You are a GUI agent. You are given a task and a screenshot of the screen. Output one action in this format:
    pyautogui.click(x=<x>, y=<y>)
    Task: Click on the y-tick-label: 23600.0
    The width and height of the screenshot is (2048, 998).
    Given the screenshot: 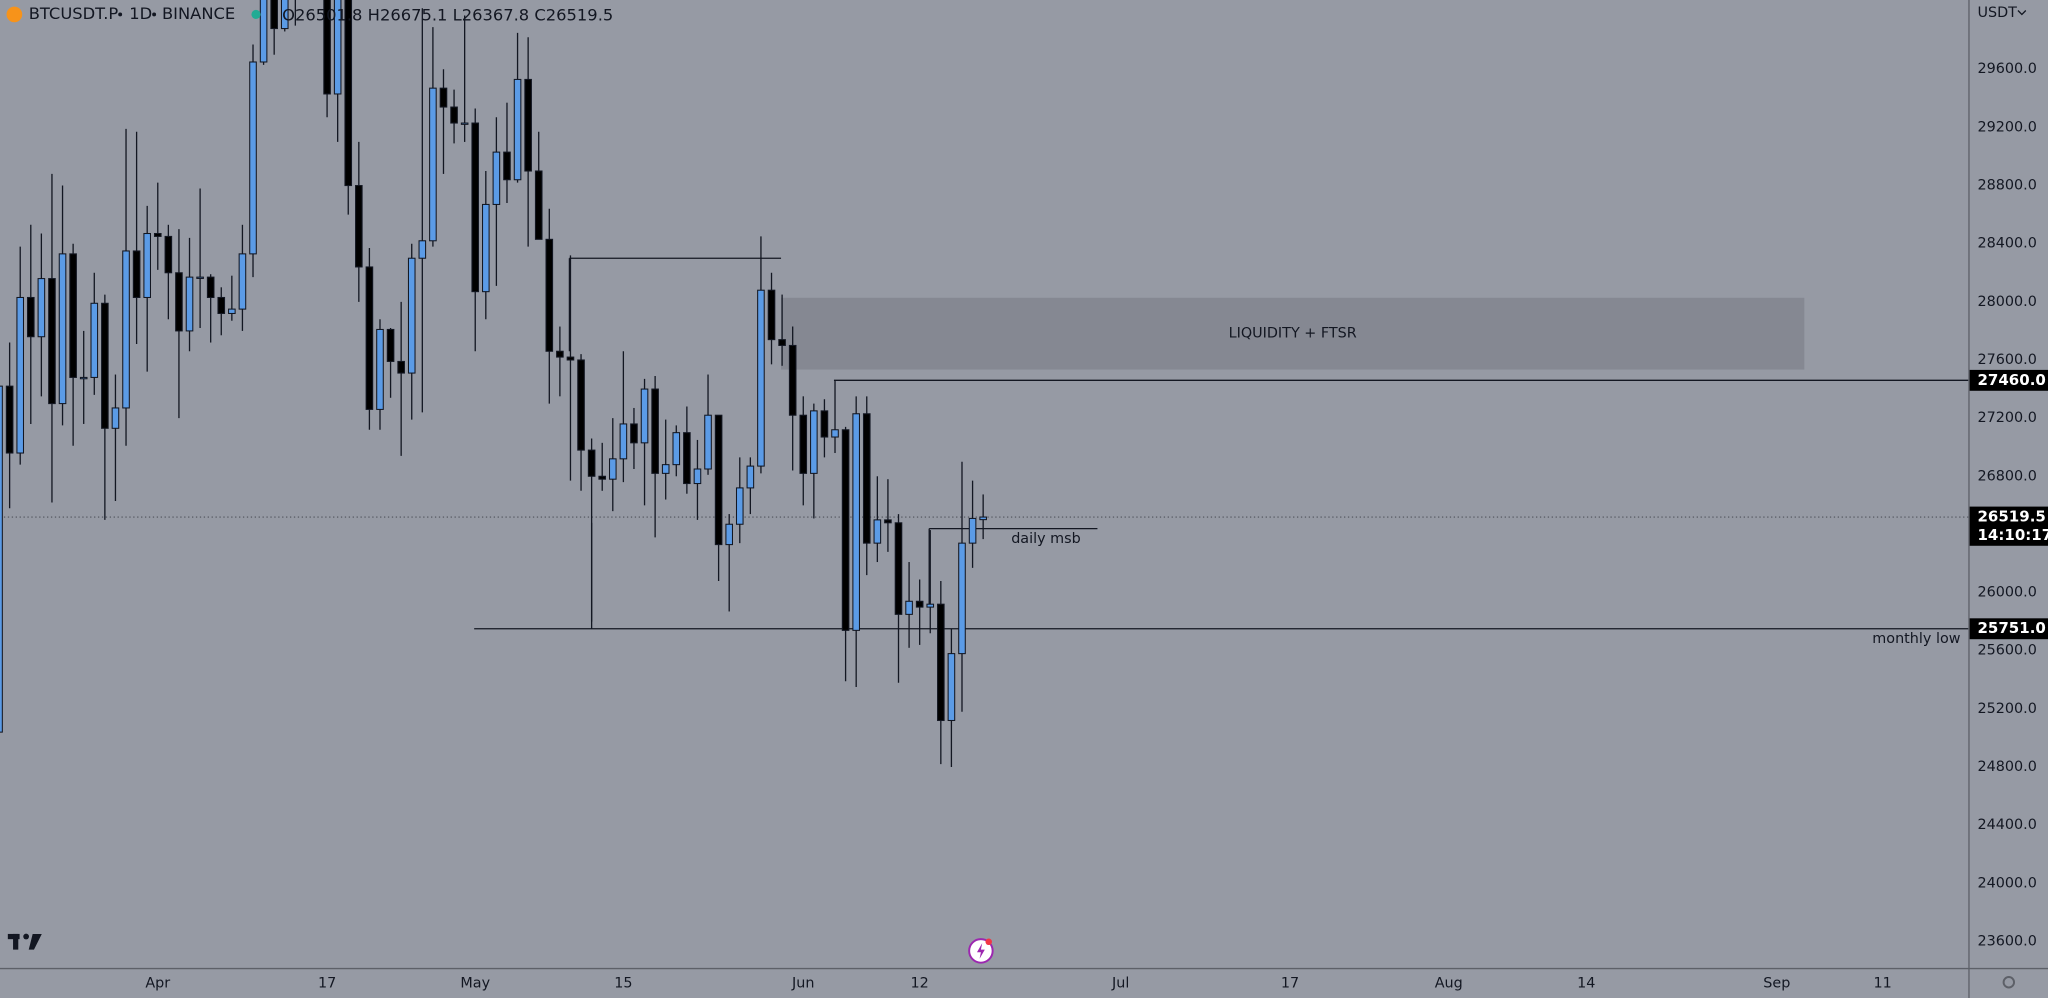 What is the action you would take?
    pyautogui.click(x=2006, y=941)
    